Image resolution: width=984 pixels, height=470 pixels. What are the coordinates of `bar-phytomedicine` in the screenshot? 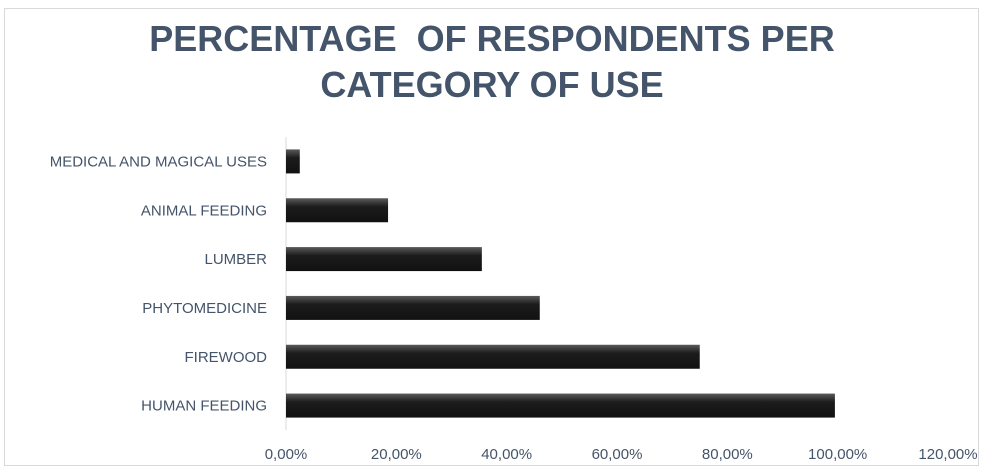 It's located at (413, 307).